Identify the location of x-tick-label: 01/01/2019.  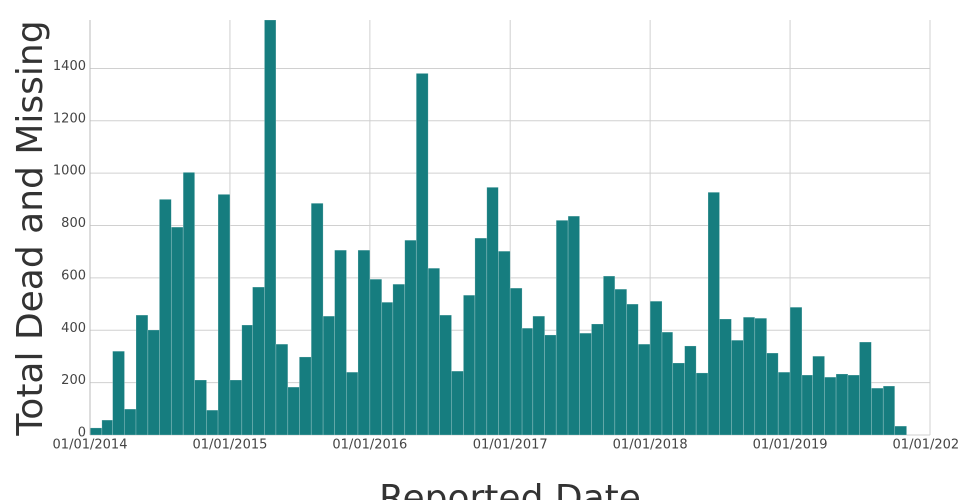
(790, 445).